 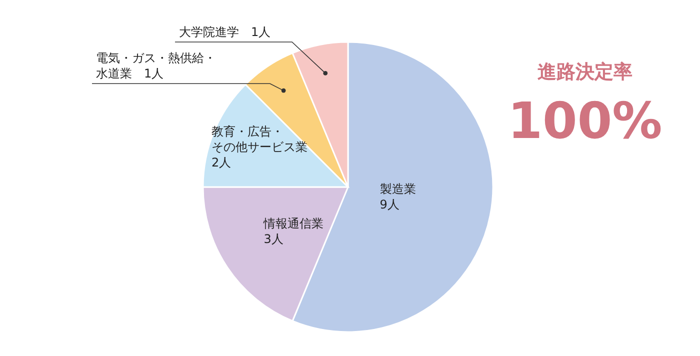 What do you see at coordinates (222, 163) in the screenshot?
I see `data-label: 2人` at bounding box center [222, 163].